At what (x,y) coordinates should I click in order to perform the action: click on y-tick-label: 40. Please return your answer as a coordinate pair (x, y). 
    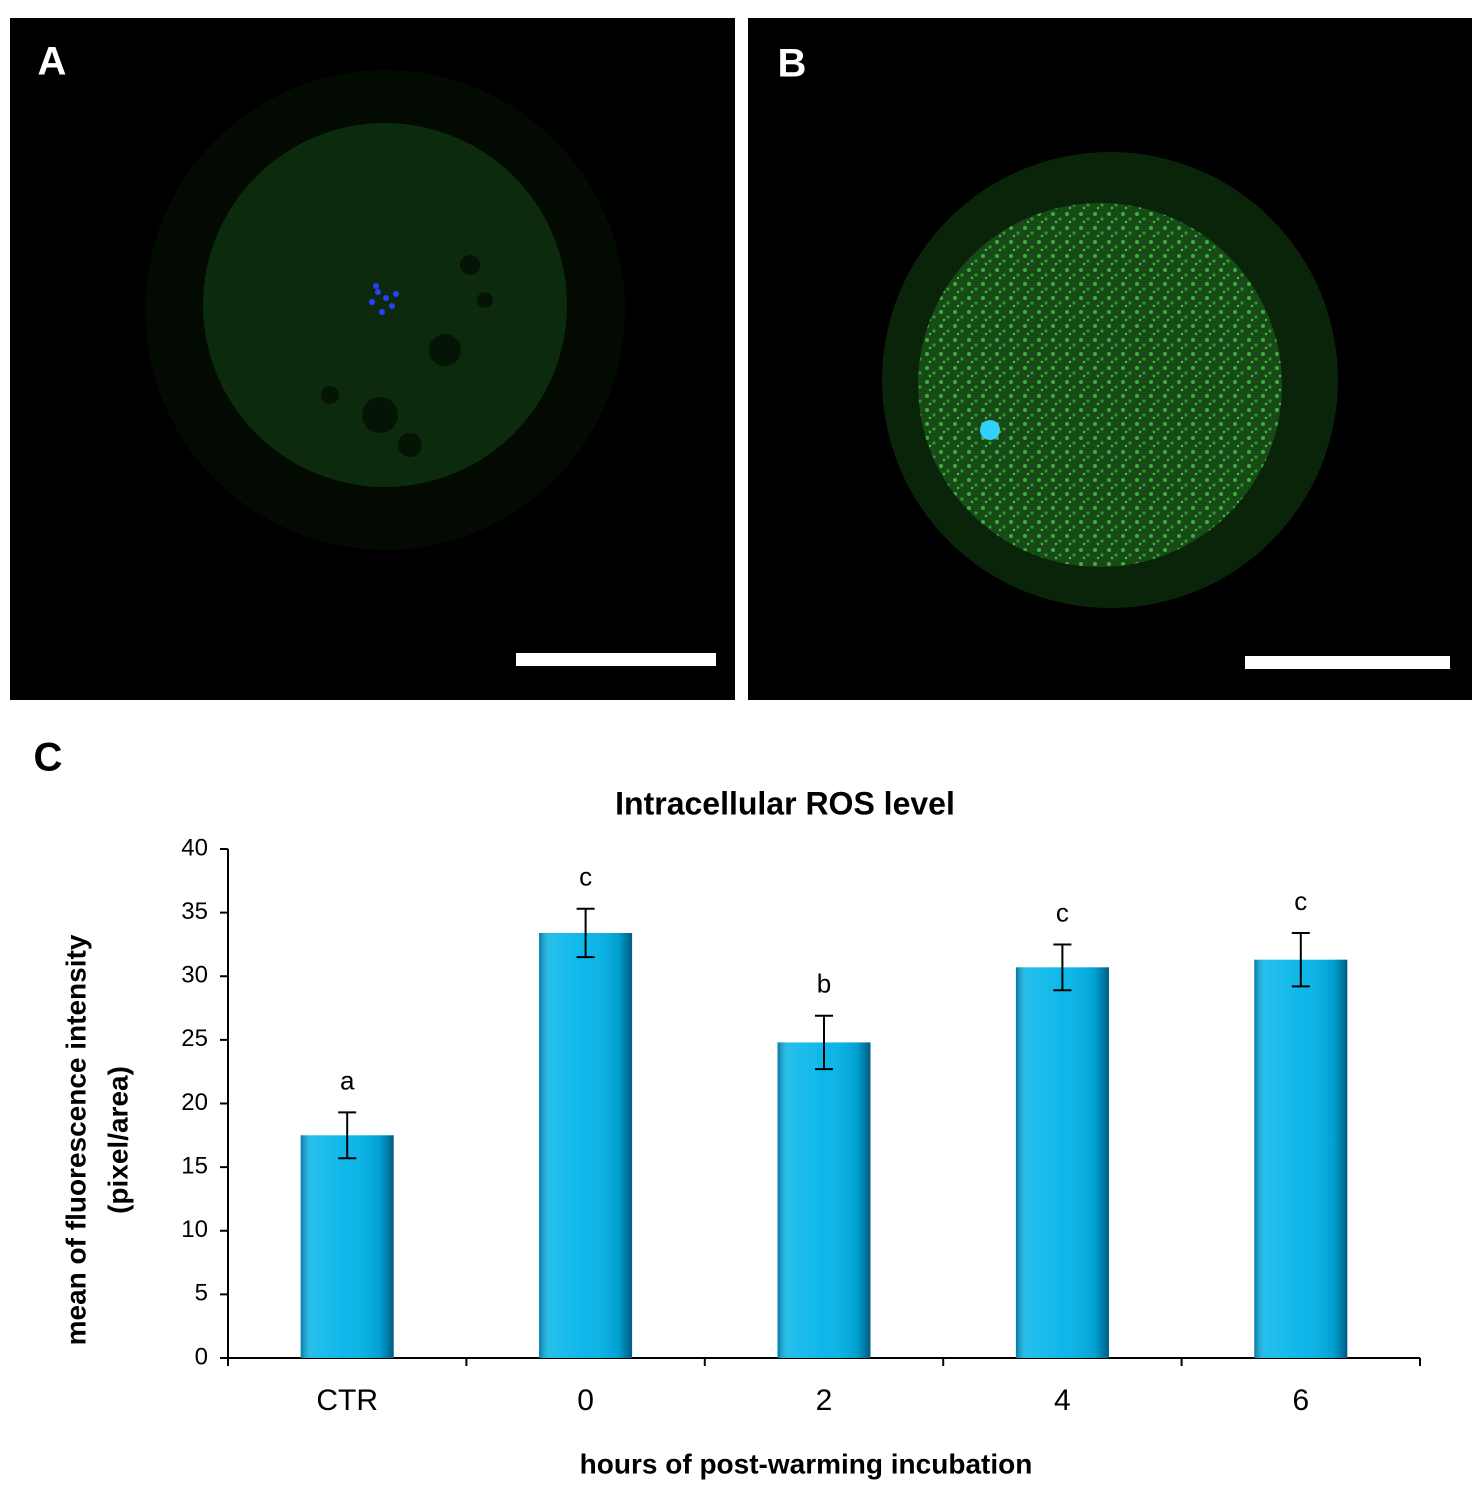
    Looking at the image, I should click on (194, 847).